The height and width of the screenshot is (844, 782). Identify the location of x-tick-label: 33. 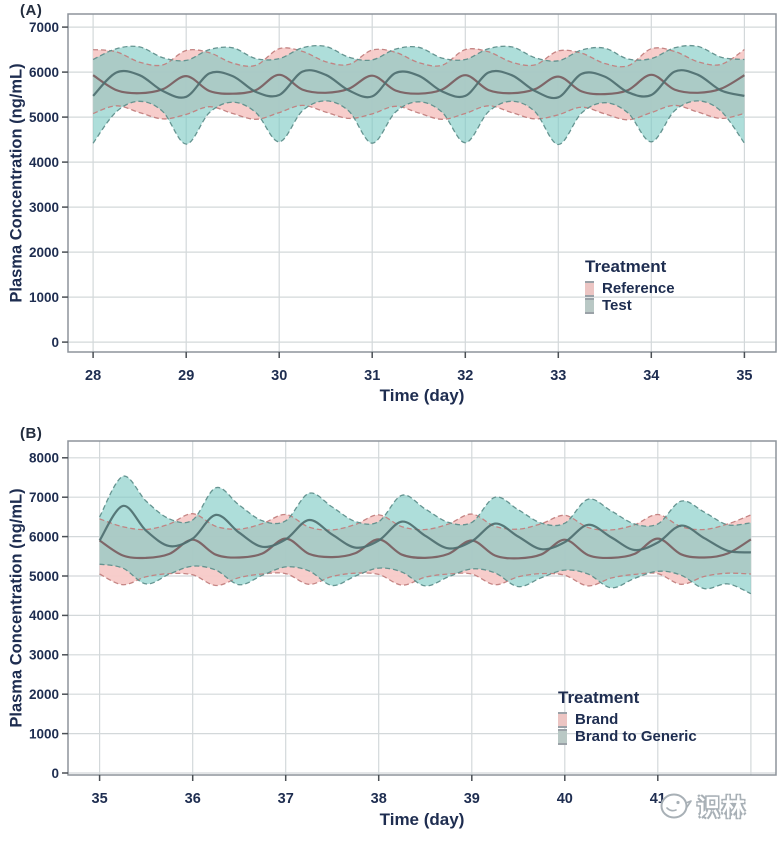
(558, 376).